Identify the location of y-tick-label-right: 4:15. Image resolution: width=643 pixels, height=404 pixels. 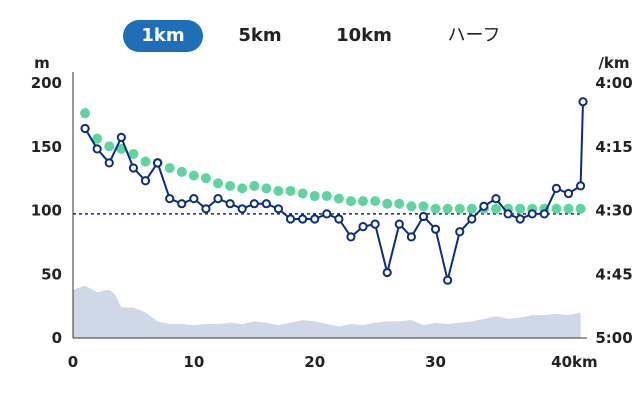
(613, 147).